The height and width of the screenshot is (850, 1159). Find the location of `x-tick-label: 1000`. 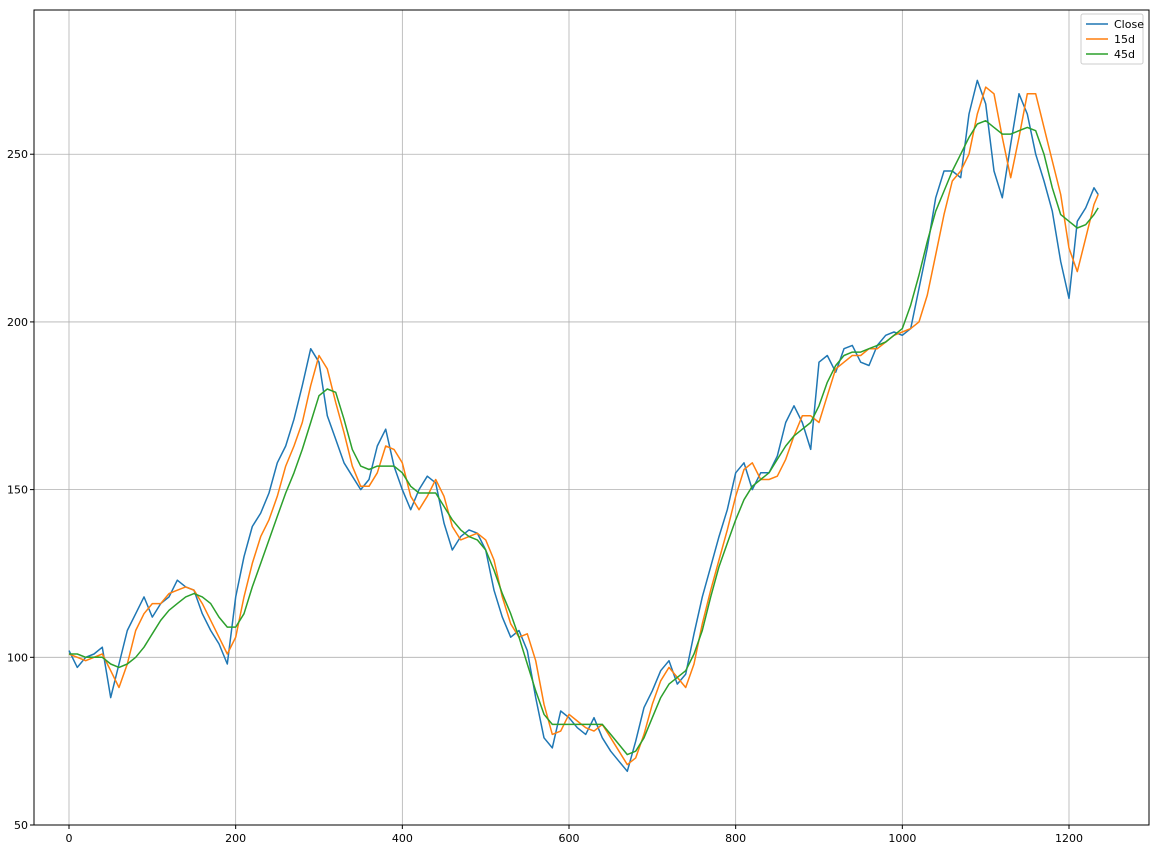

x-tick-label: 1000 is located at coordinates (902, 838).